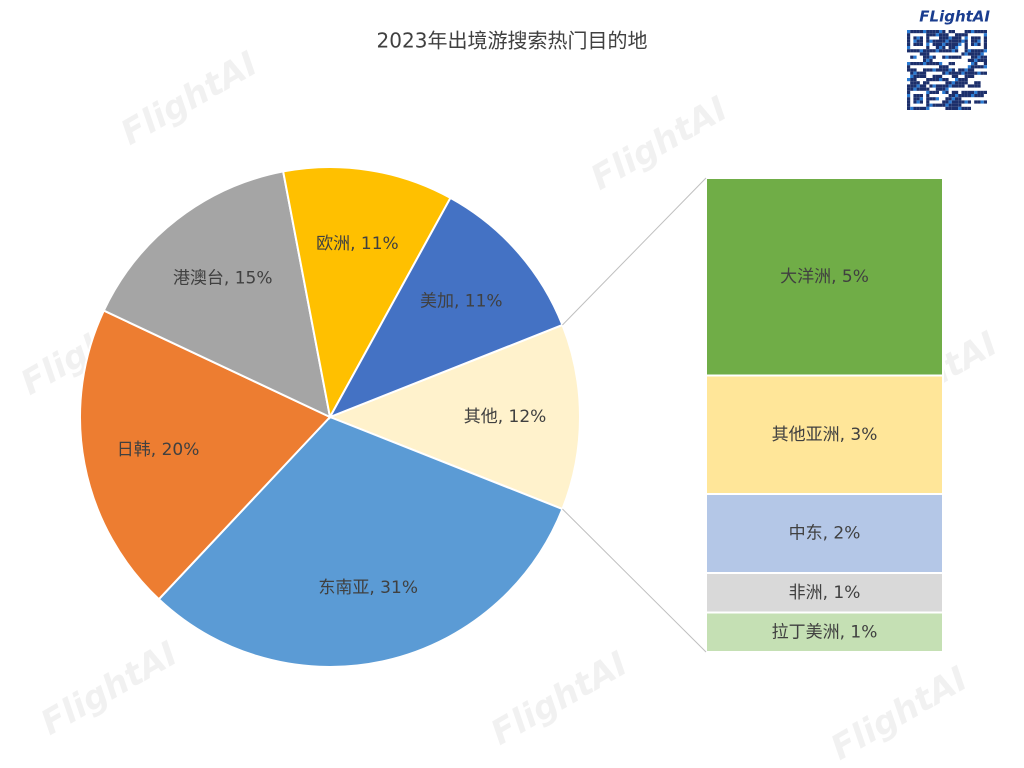  I want to click on connector-line, so click(634, 251).